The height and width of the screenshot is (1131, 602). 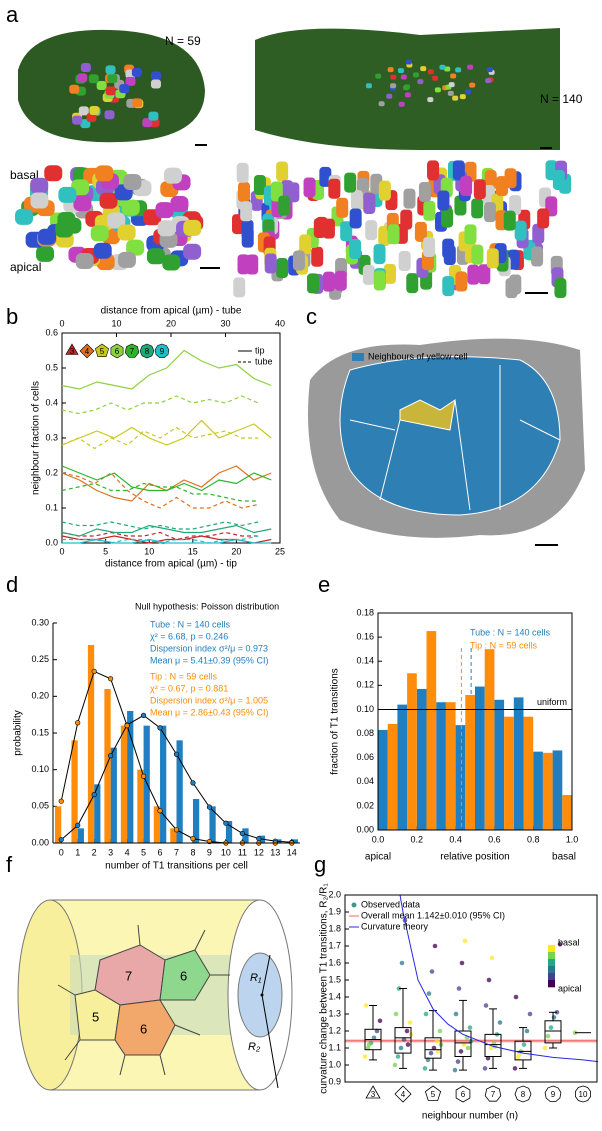 I want to click on x-axis-title: relative position, so click(x=474, y=857).